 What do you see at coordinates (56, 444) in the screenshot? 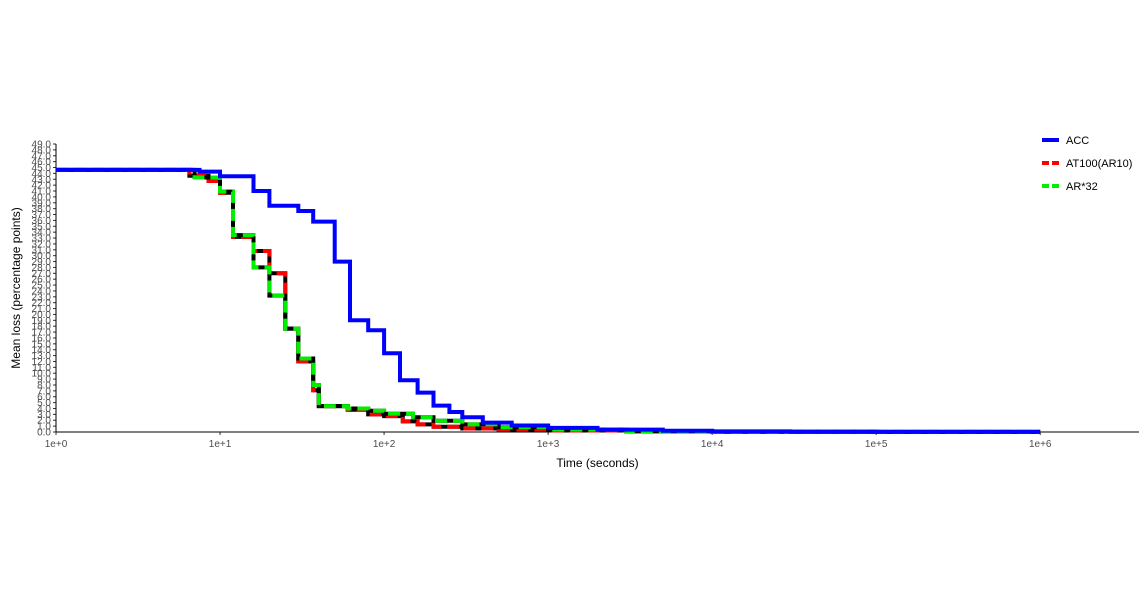
I see `x-tick-label: 1e+0` at bounding box center [56, 444].